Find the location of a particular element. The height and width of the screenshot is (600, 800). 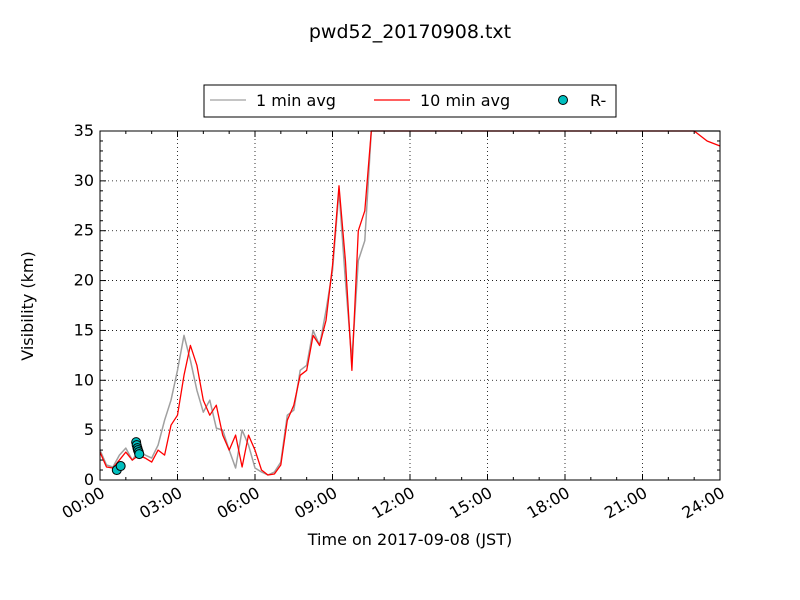

x-tick-label: 21:00 is located at coordinates (625, 503).